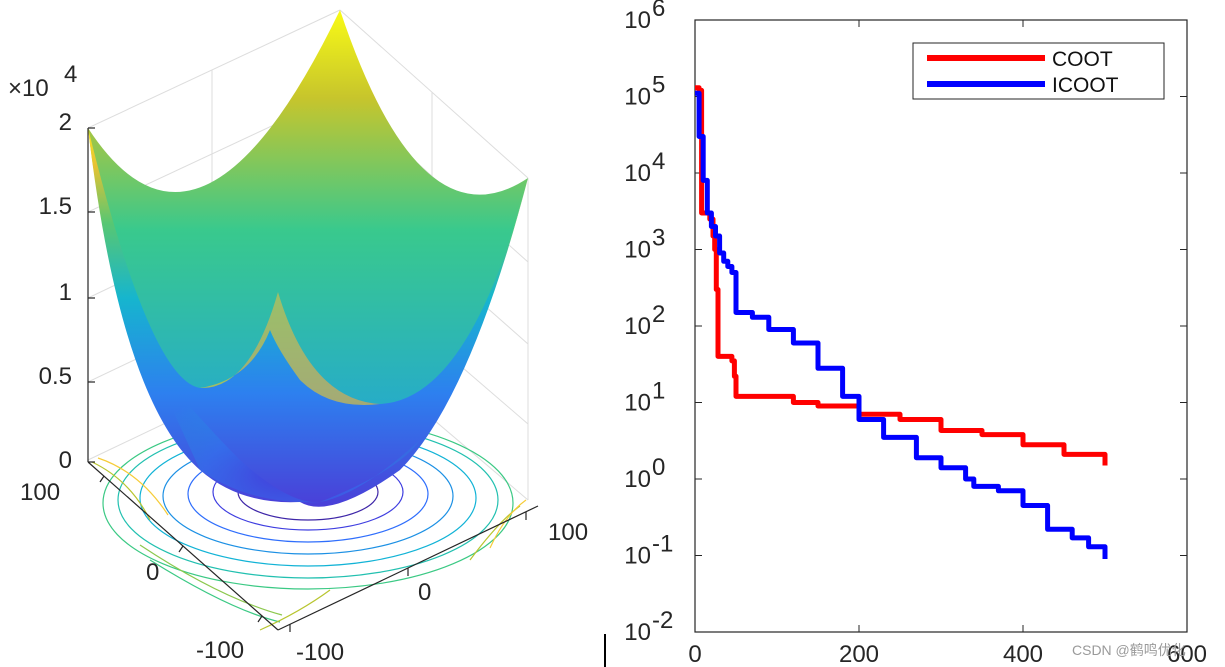 The width and height of the screenshot is (1225, 667). What do you see at coordinates (70, 74) in the screenshot?
I see `z-exponent-power: 4` at bounding box center [70, 74].